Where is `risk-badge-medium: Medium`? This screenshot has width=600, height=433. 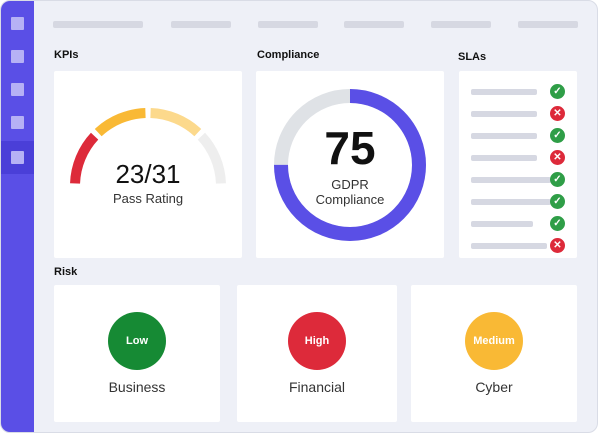
risk-badge-medium: Medium is located at coordinates (494, 341).